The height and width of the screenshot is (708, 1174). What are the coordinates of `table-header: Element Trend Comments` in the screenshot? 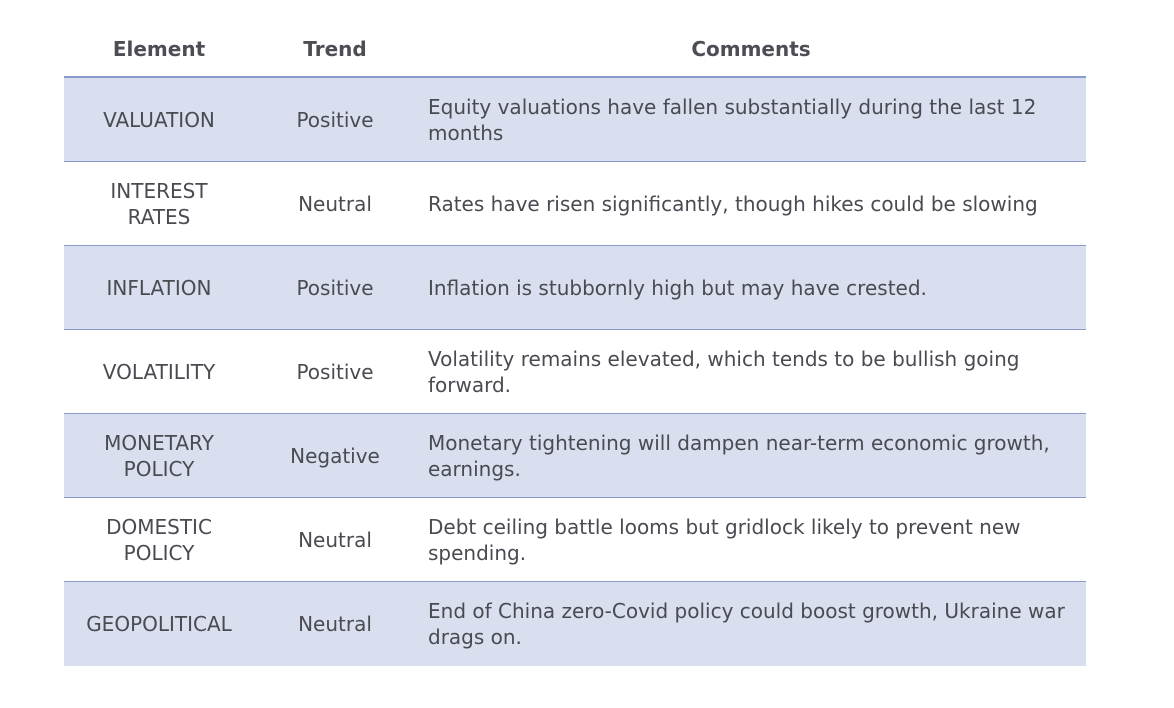 It's located at (575, 50).